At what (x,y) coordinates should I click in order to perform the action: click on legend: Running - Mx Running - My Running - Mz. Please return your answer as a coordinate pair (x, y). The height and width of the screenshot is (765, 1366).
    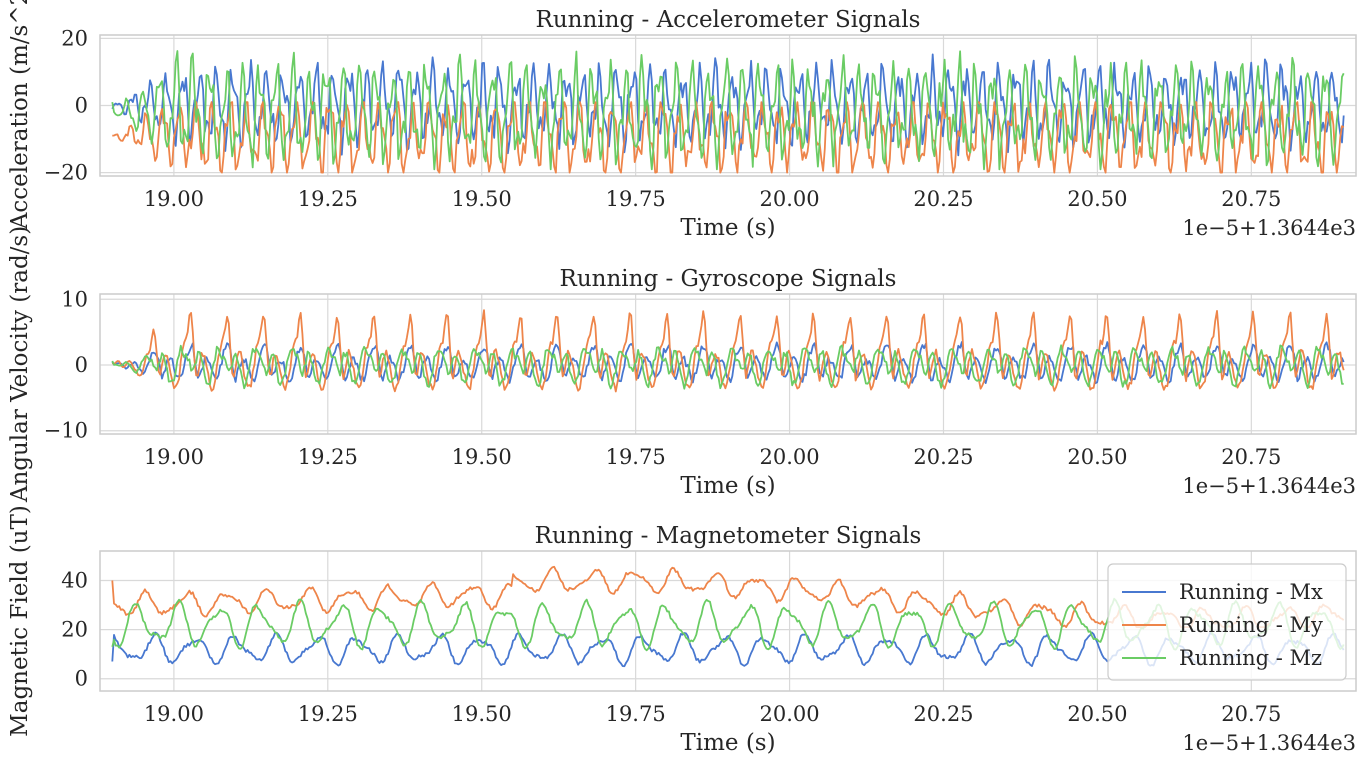
    Looking at the image, I should click on (1227, 622).